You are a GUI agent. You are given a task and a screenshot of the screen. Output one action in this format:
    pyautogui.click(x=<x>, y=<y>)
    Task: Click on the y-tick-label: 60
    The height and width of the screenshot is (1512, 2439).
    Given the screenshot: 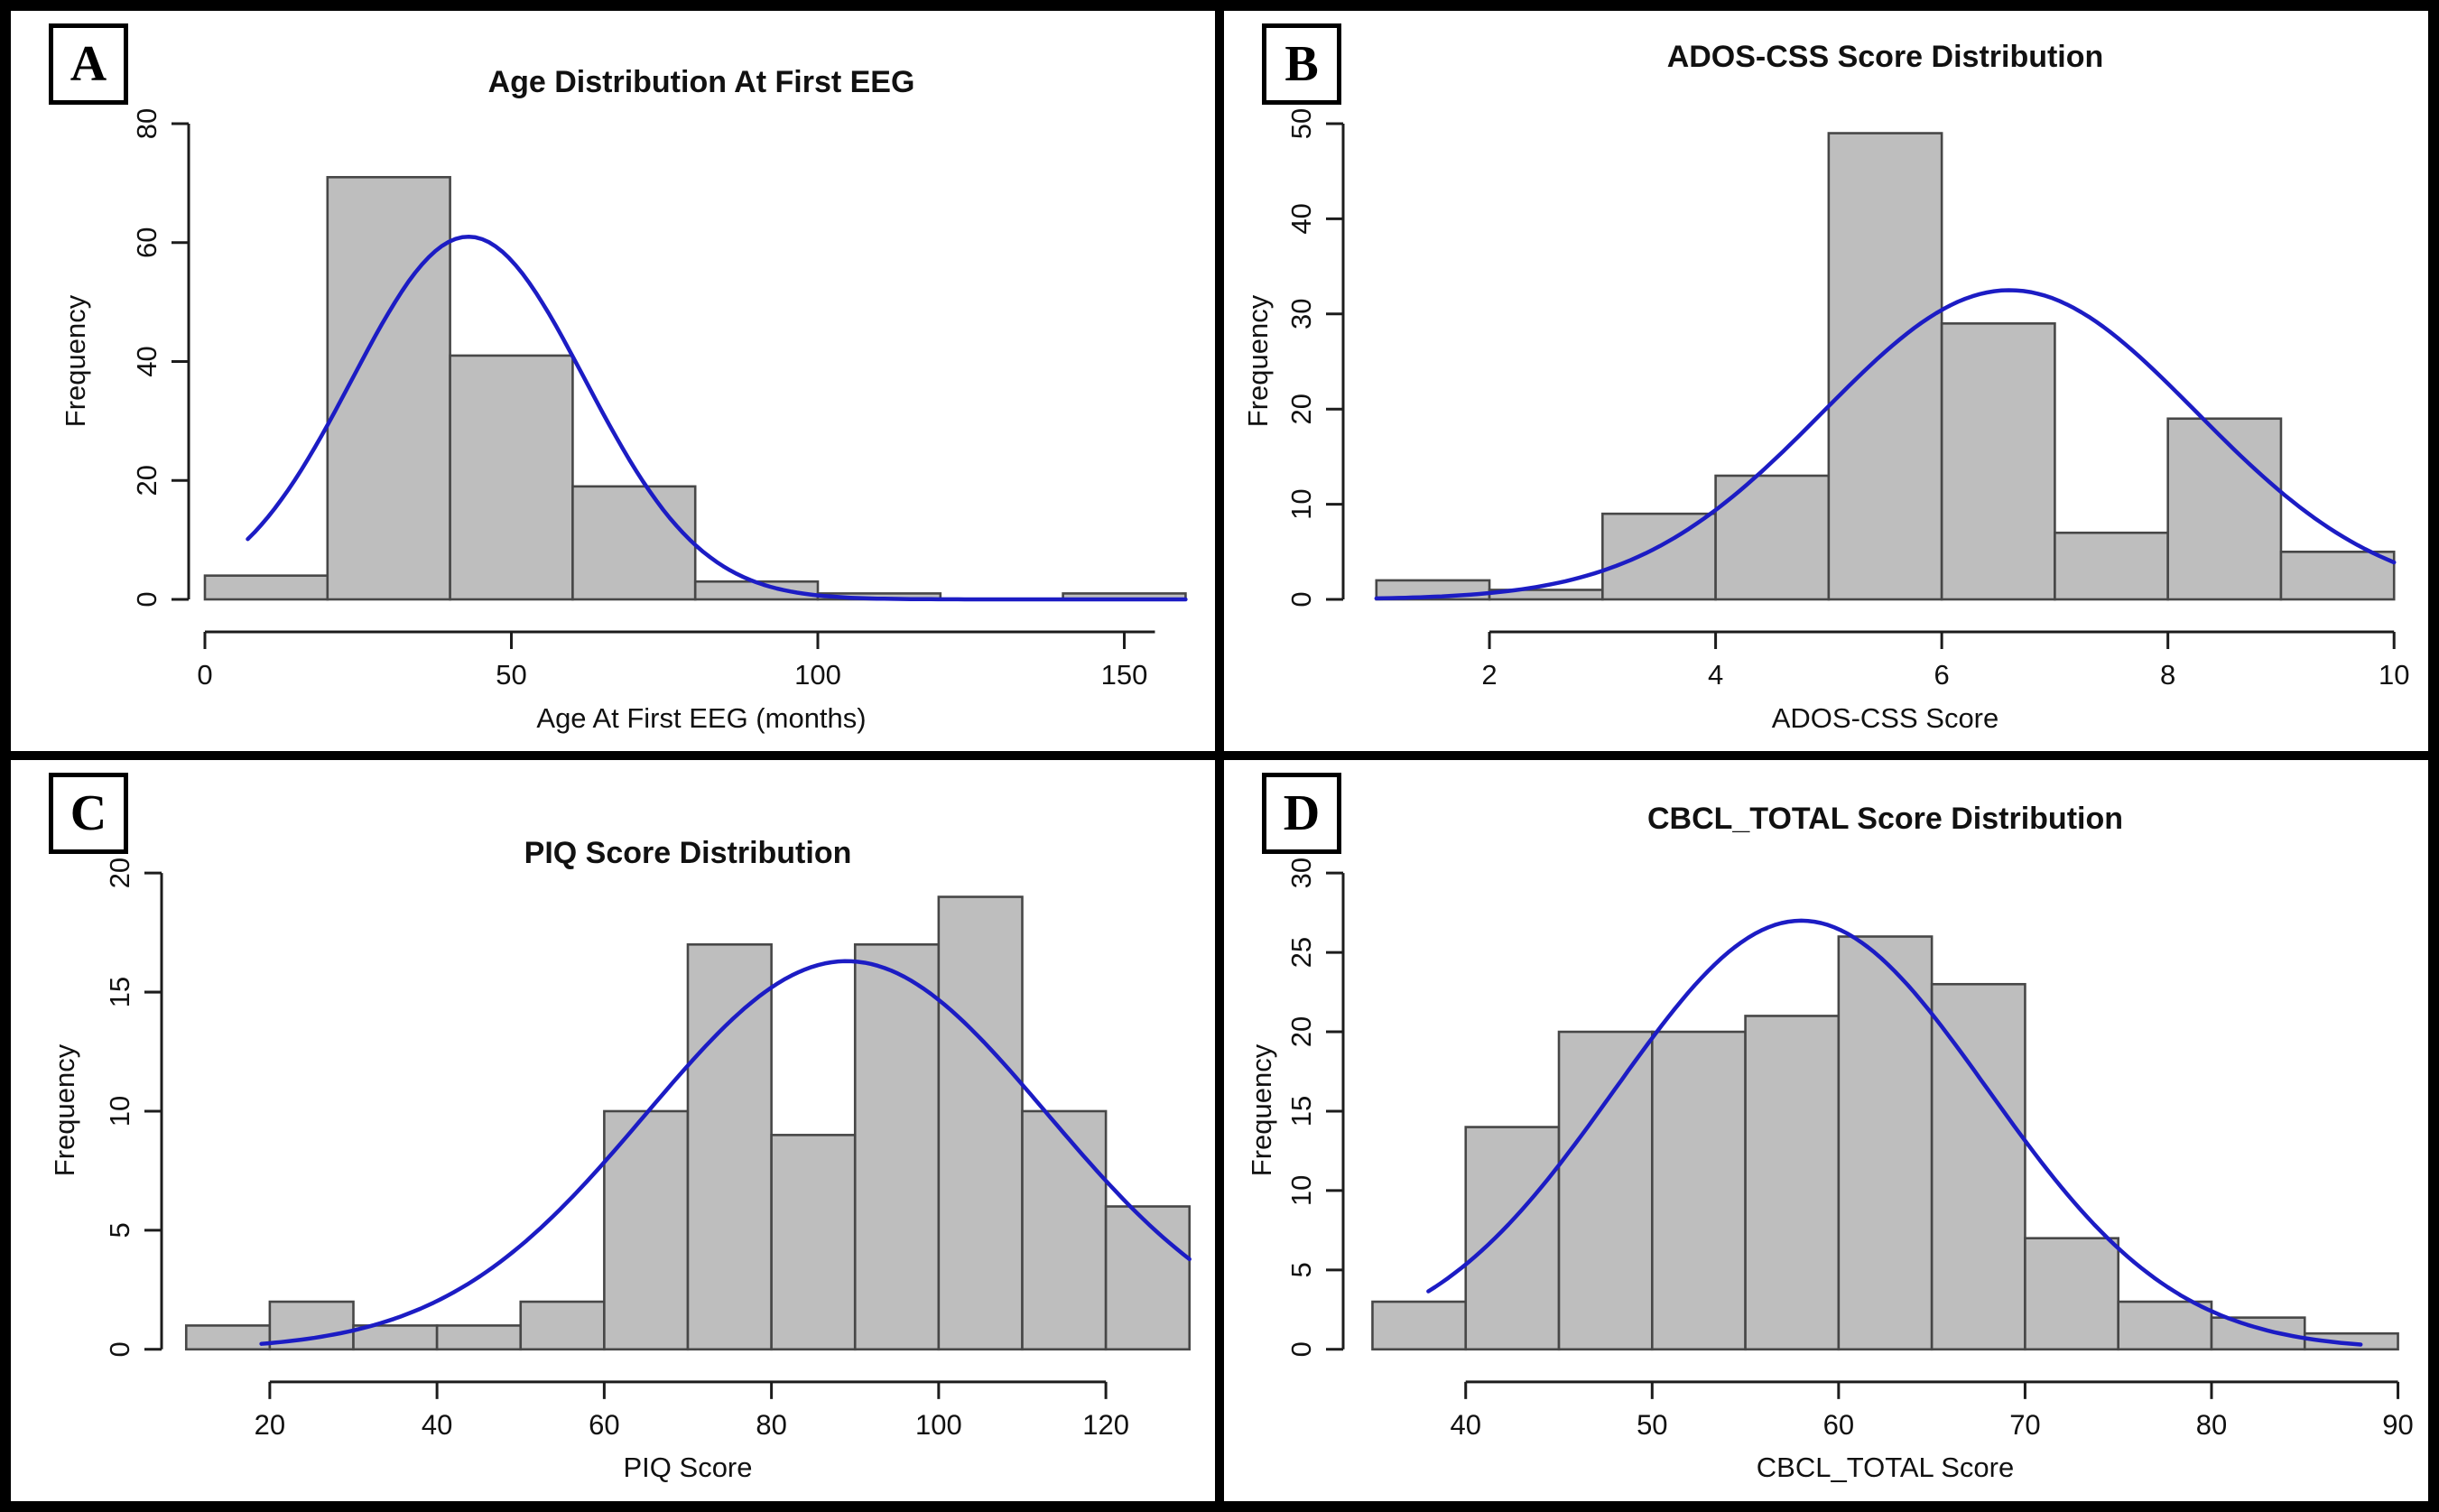 What is the action you would take?
    pyautogui.click(x=147, y=242)
    